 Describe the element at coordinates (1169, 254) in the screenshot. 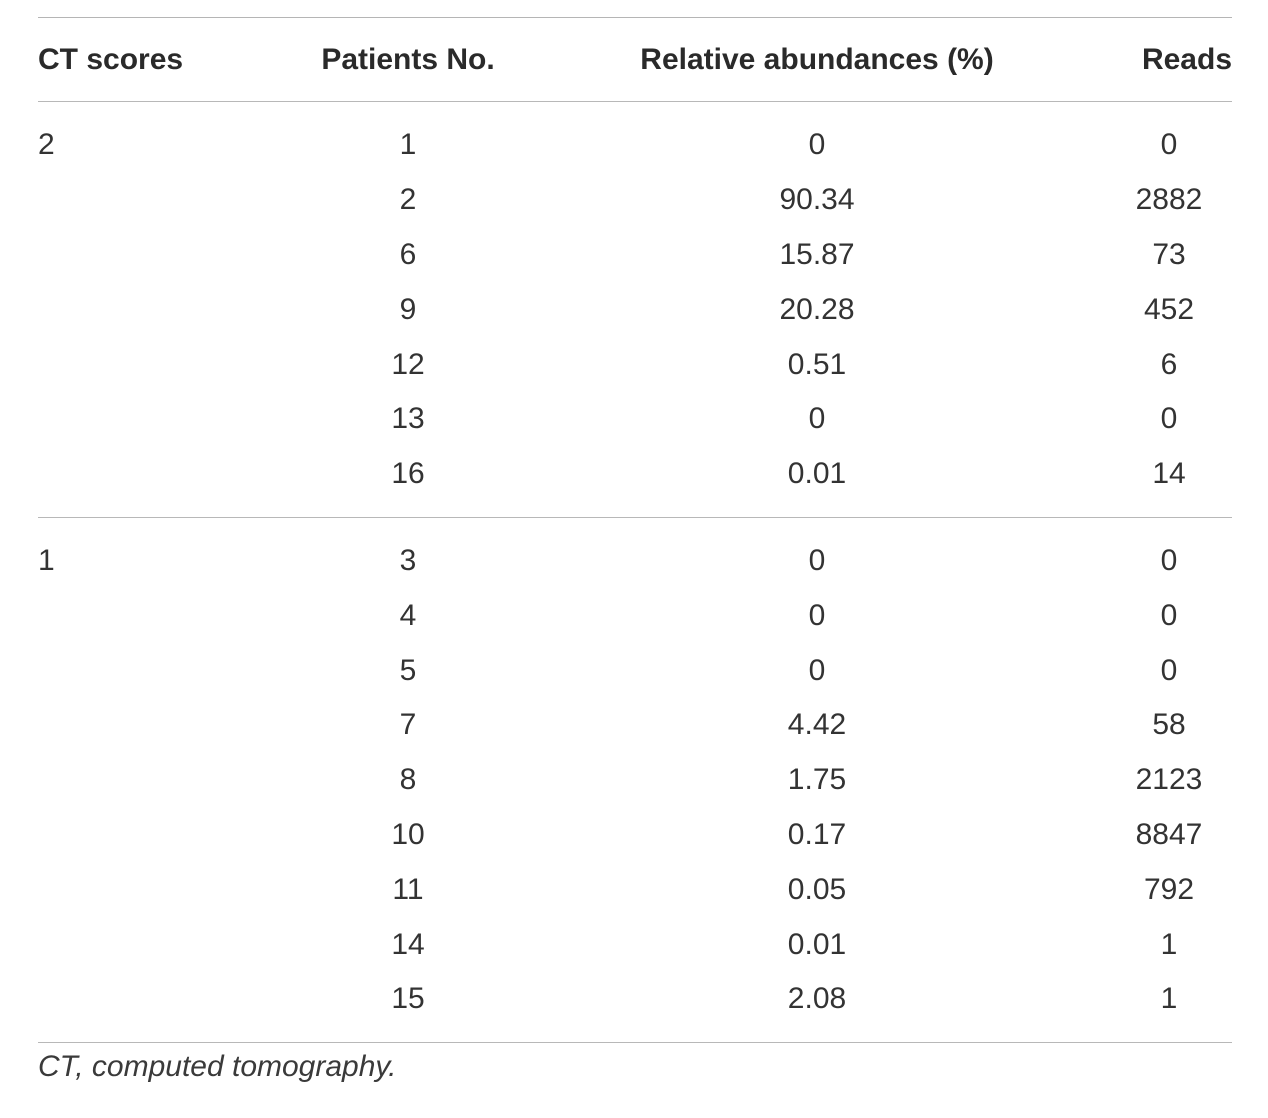

I see `cell-reads: 73` at that location.